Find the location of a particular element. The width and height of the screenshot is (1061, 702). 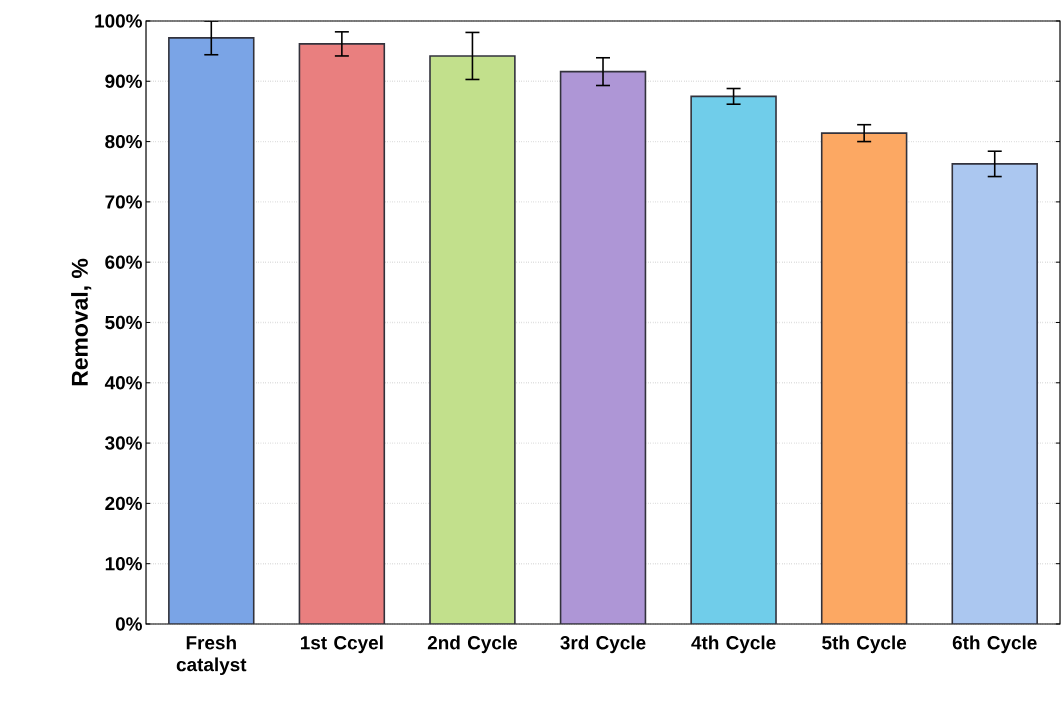

x-tick-label: 5th Cycle is located at coordinates (864, 644).